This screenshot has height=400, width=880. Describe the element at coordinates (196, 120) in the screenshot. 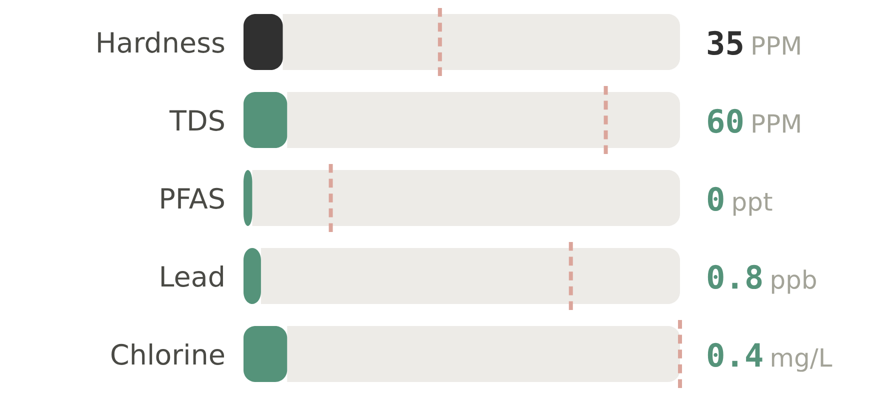

I see `y-tick-label: TDS` at that location.